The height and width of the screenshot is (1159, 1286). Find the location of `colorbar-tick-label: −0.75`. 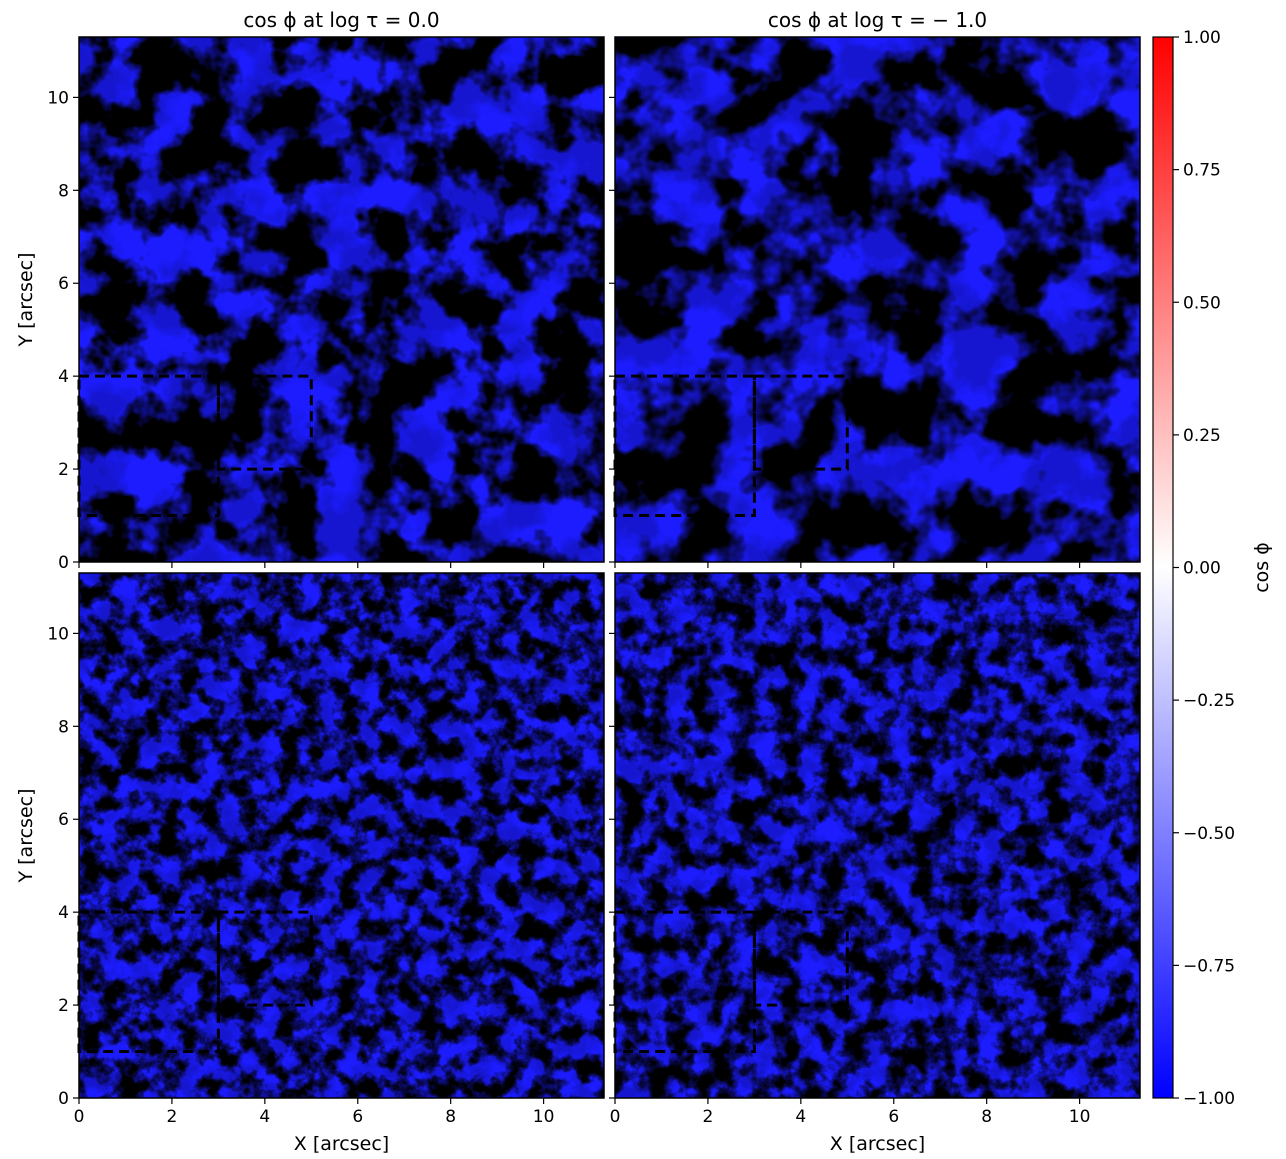

colorbar-tick-label: −0.75 is located at coordinates (1209, 966).